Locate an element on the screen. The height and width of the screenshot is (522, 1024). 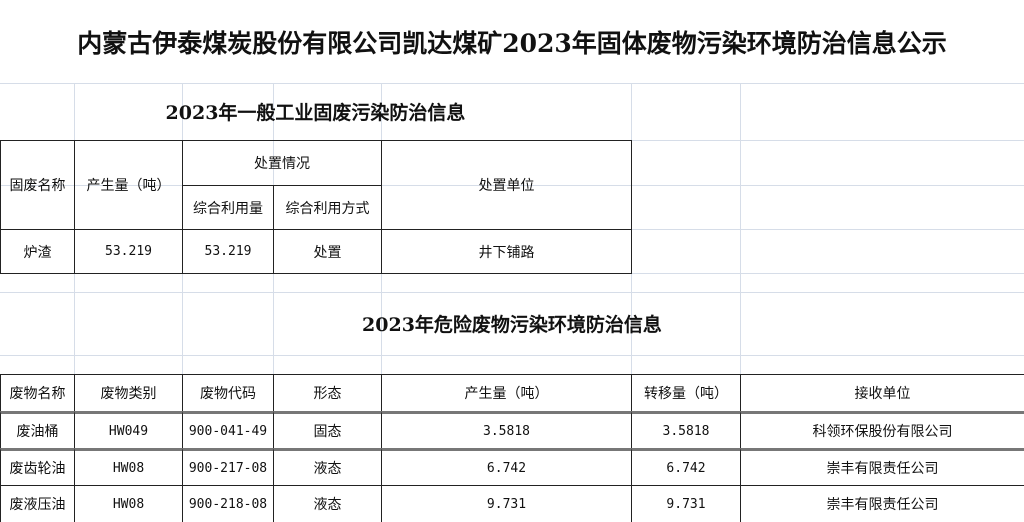
header-amount: 产生量（吨） is located at coordinates (128, 185).